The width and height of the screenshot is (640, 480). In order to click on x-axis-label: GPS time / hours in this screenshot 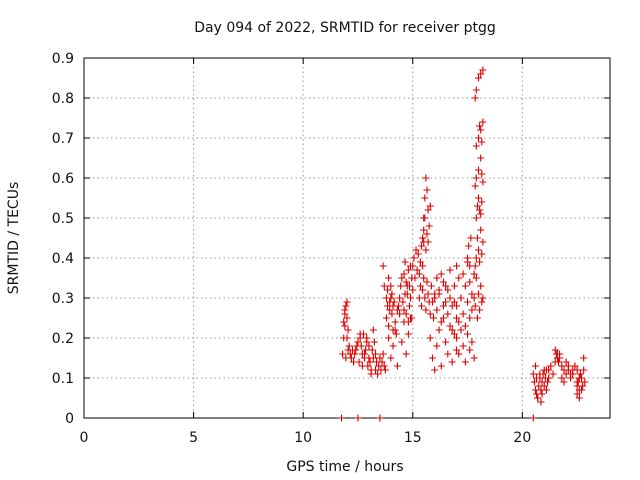, I will do `click(344, 467)`.